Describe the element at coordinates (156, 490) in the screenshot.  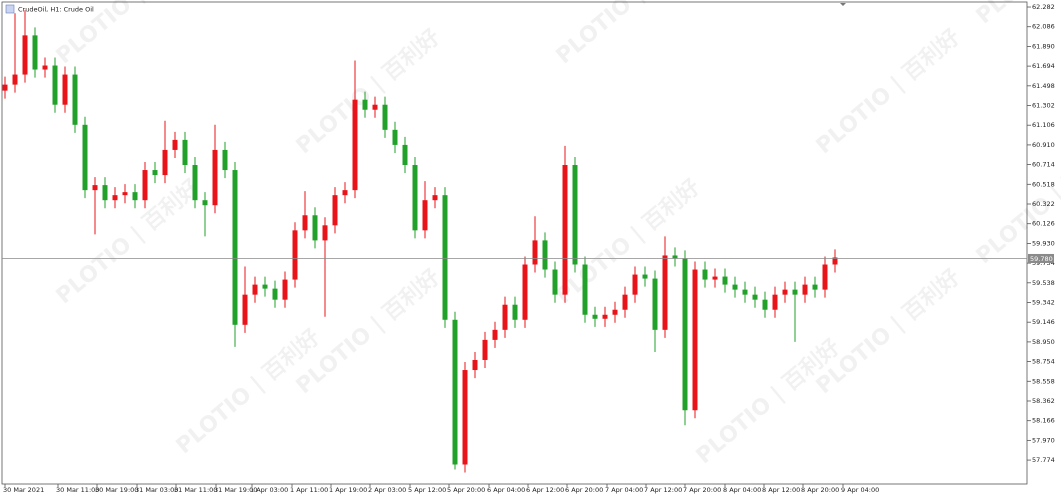
I see `x-tick-label: 31 Mar 03:00` at that location.